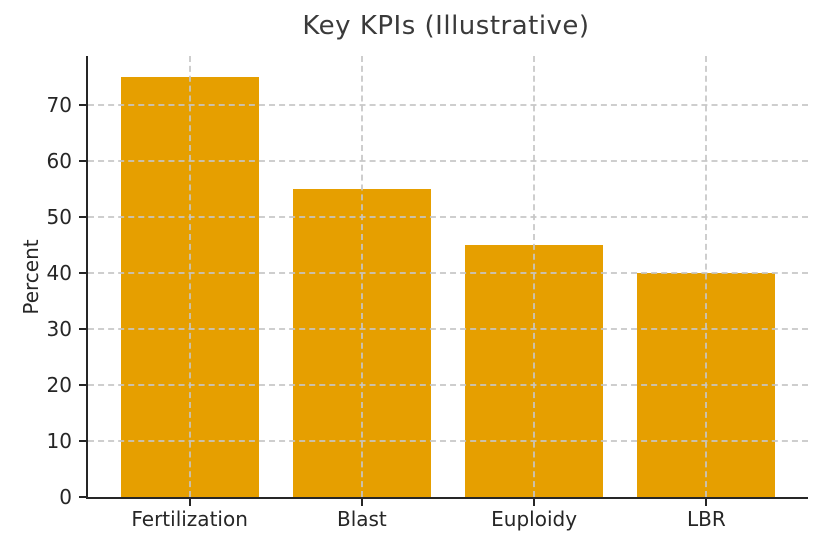 The width and height of the screenshot is (825, 550). What do you see at coordinates (59, 273) in the screenshot?
I see `y-tick-label-40: 40` at bounding box center [59, 273].